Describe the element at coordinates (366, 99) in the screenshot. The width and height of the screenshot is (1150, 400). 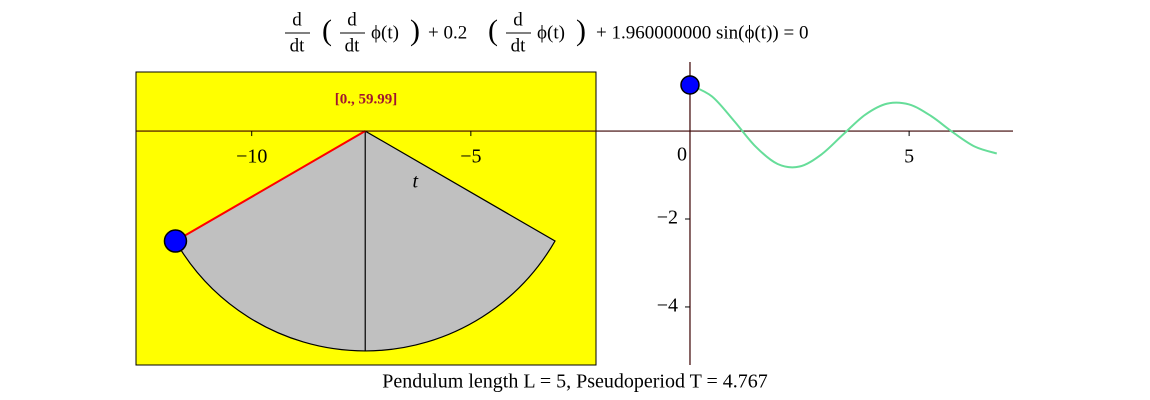
I see `range-label: [0., 59.99]` at that location.